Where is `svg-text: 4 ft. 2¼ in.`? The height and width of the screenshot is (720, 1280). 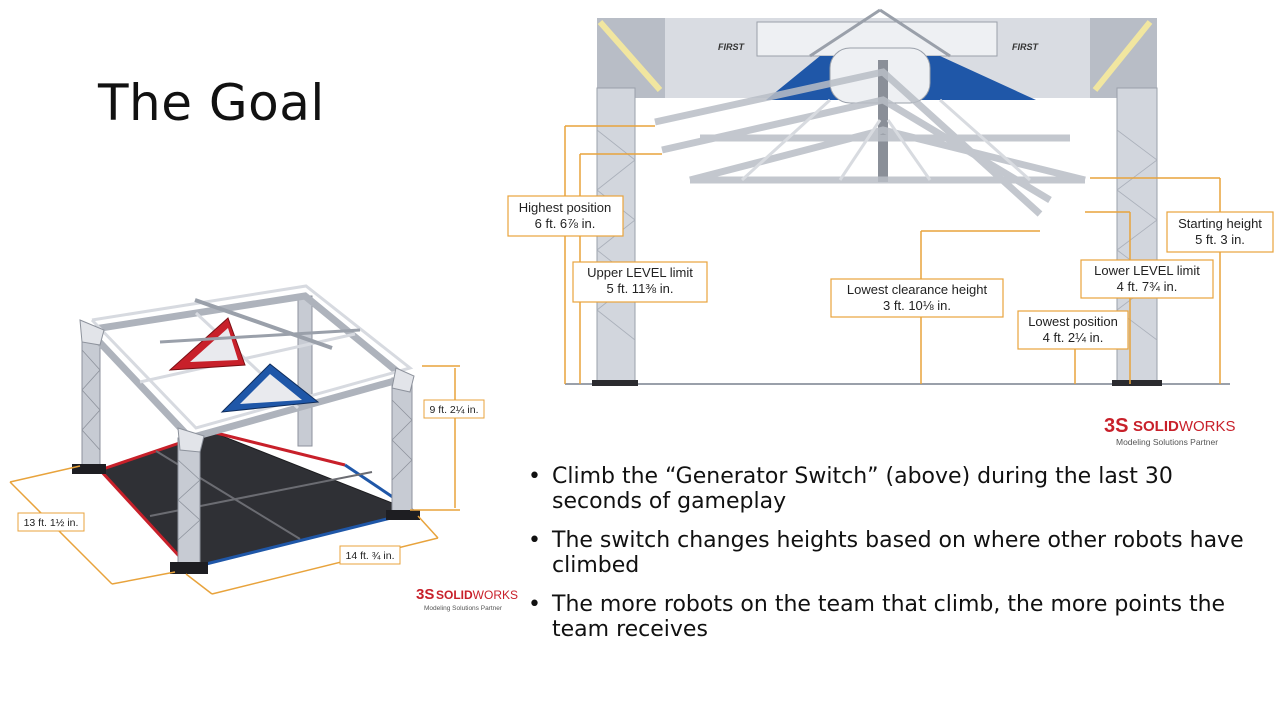 svg-text: 4 ft. 2¼ in. is located at coordinates (1073, 337).